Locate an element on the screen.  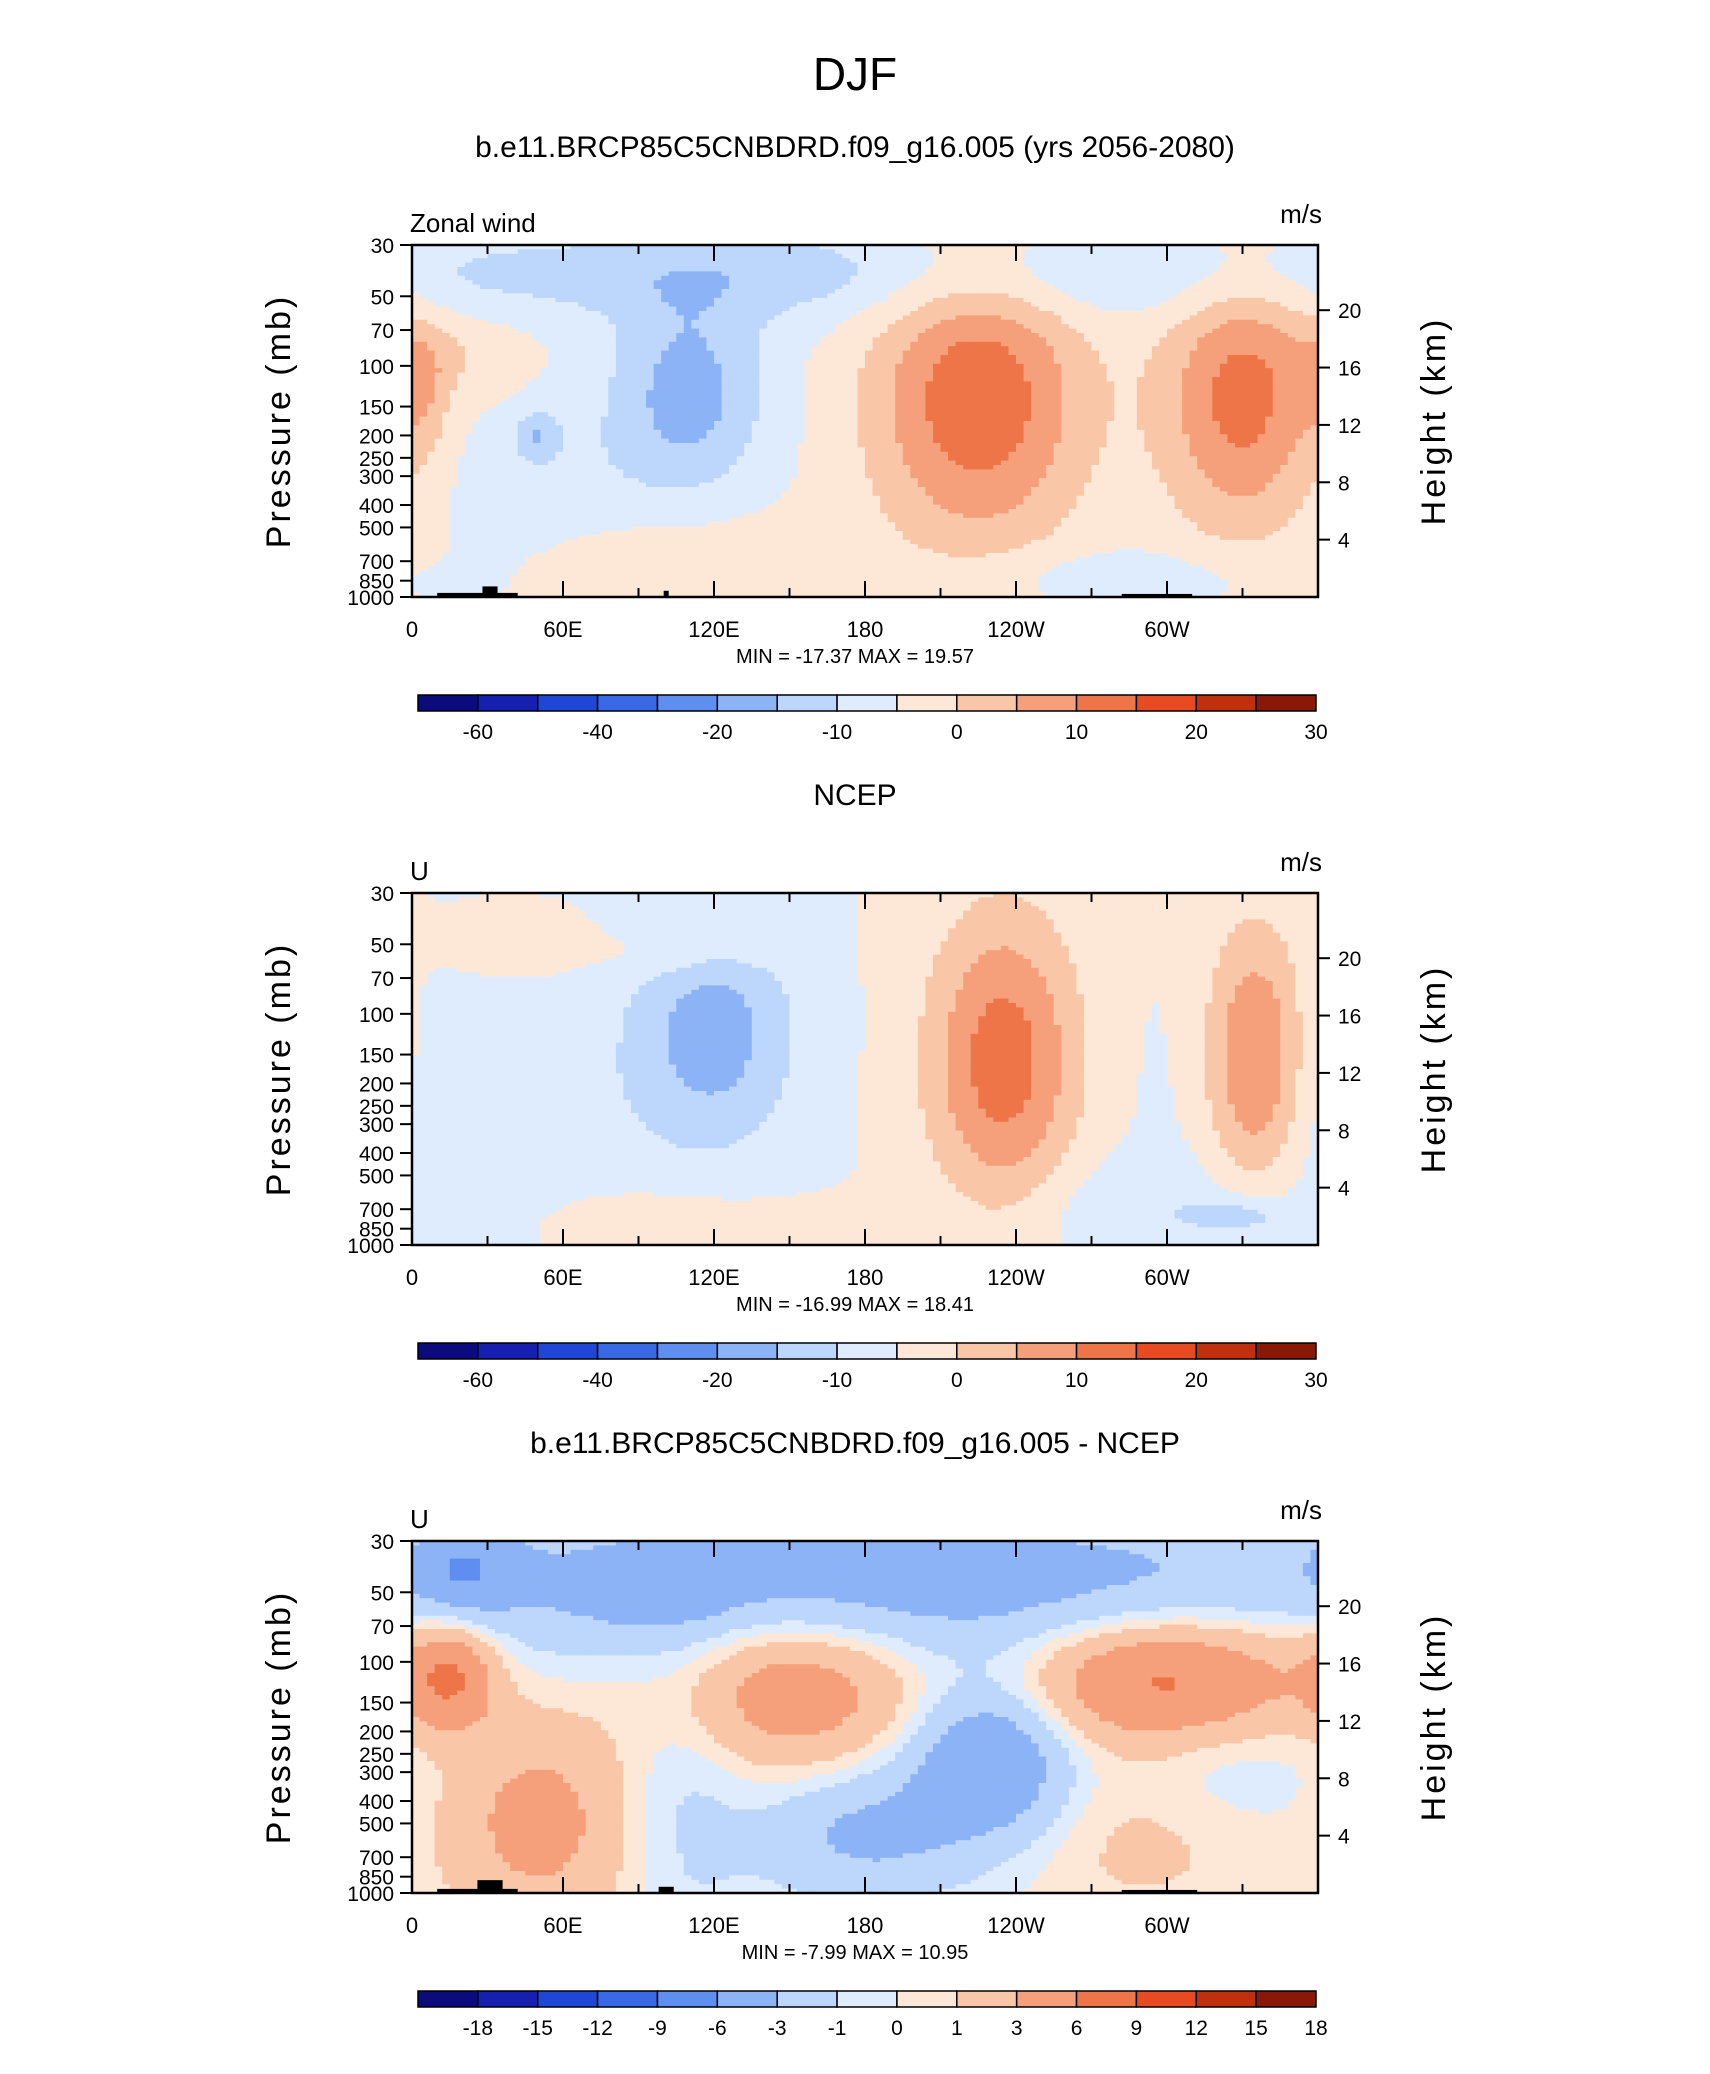
colorbar-label: -10 is located at coordinates (837, 1380).